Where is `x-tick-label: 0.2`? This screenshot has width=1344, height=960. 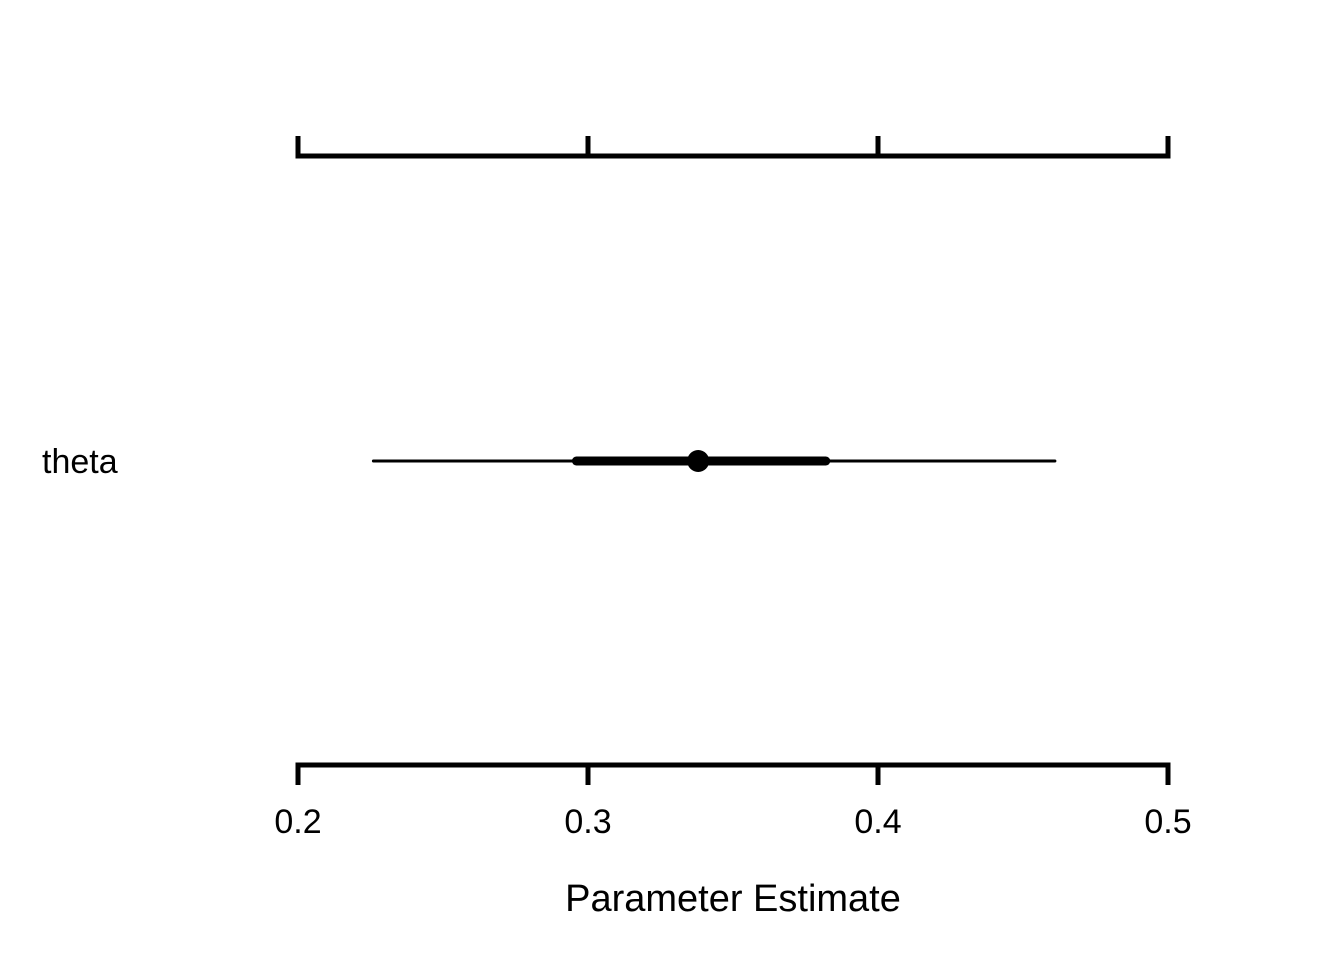 x-tick-label: 0.2 is located at coordinates (297, 822).